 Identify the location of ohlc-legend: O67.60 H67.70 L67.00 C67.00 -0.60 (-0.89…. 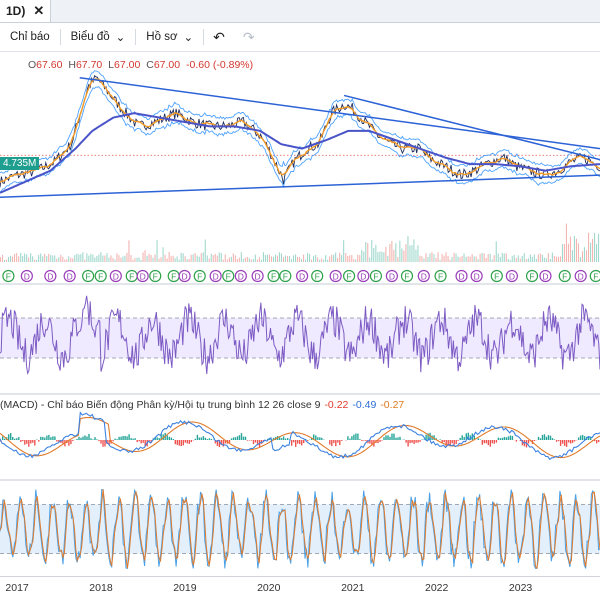
(142, 65).